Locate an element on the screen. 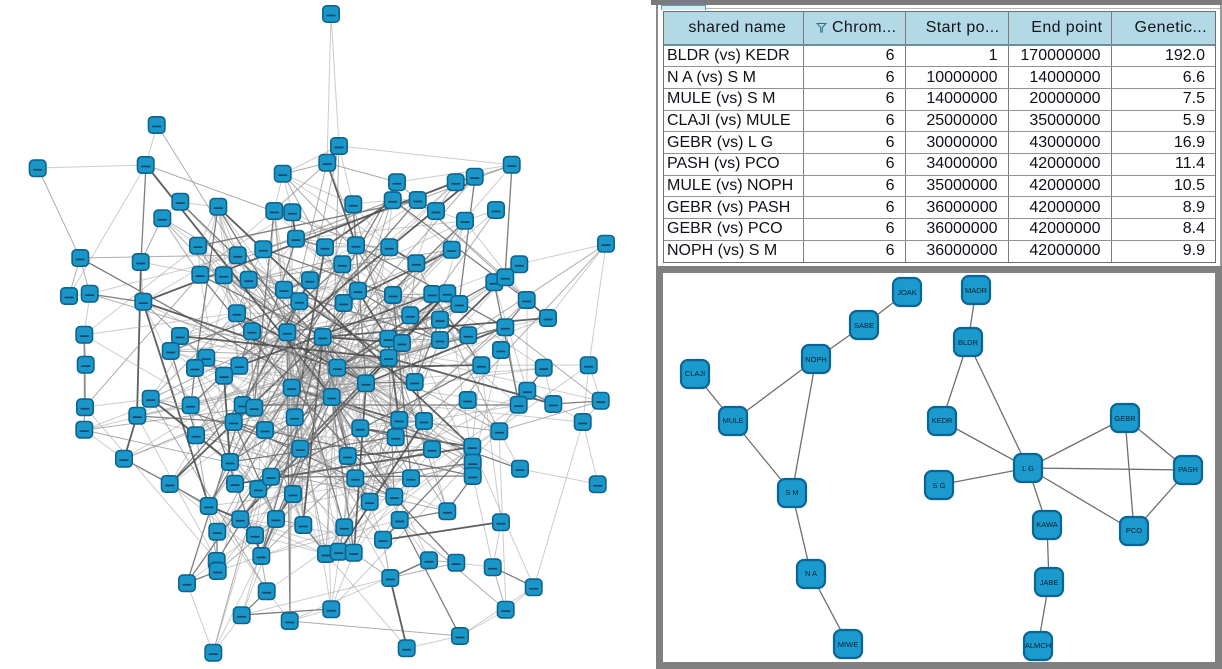 Image resolution: width=1222 pixels, height=669 pixels. svg-text: S M is located at coordinates (791, 492).